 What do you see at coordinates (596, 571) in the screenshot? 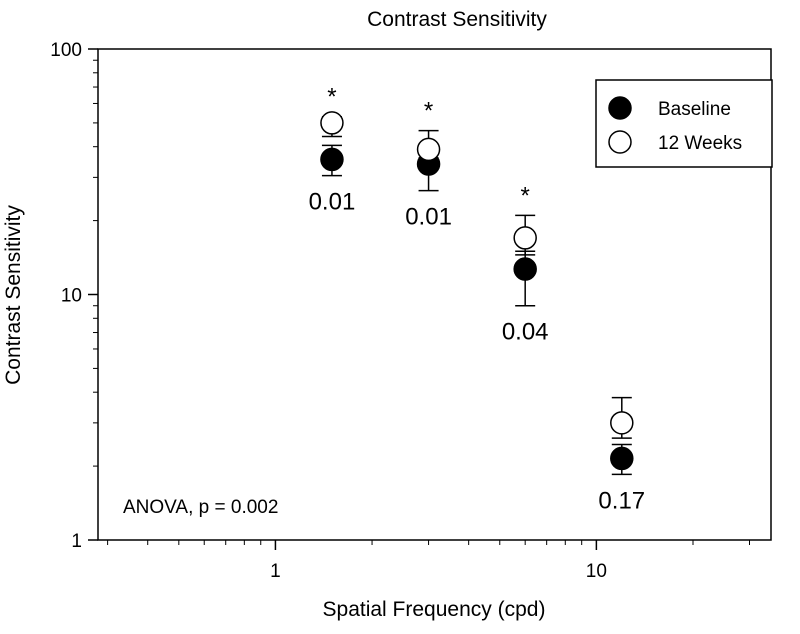
I see `x-tick-label: 10` at bounding box center [596, 571].